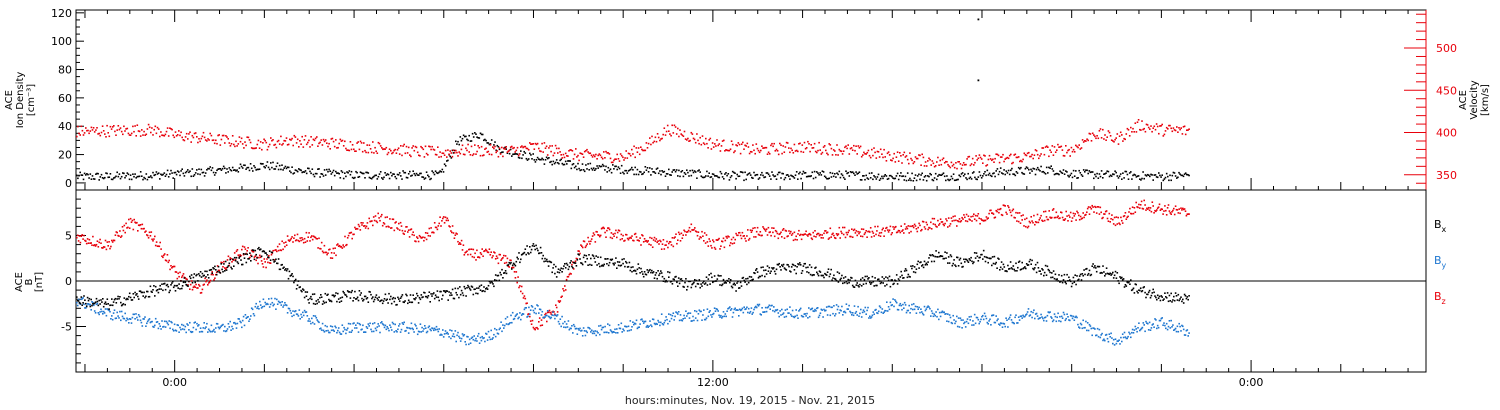 This screenshot has height=410, width=1500. What do you see at coordinates (1446, 175) in the screenshot?
I see `right-tick-label: 350` at bounding box center [1446, 175].